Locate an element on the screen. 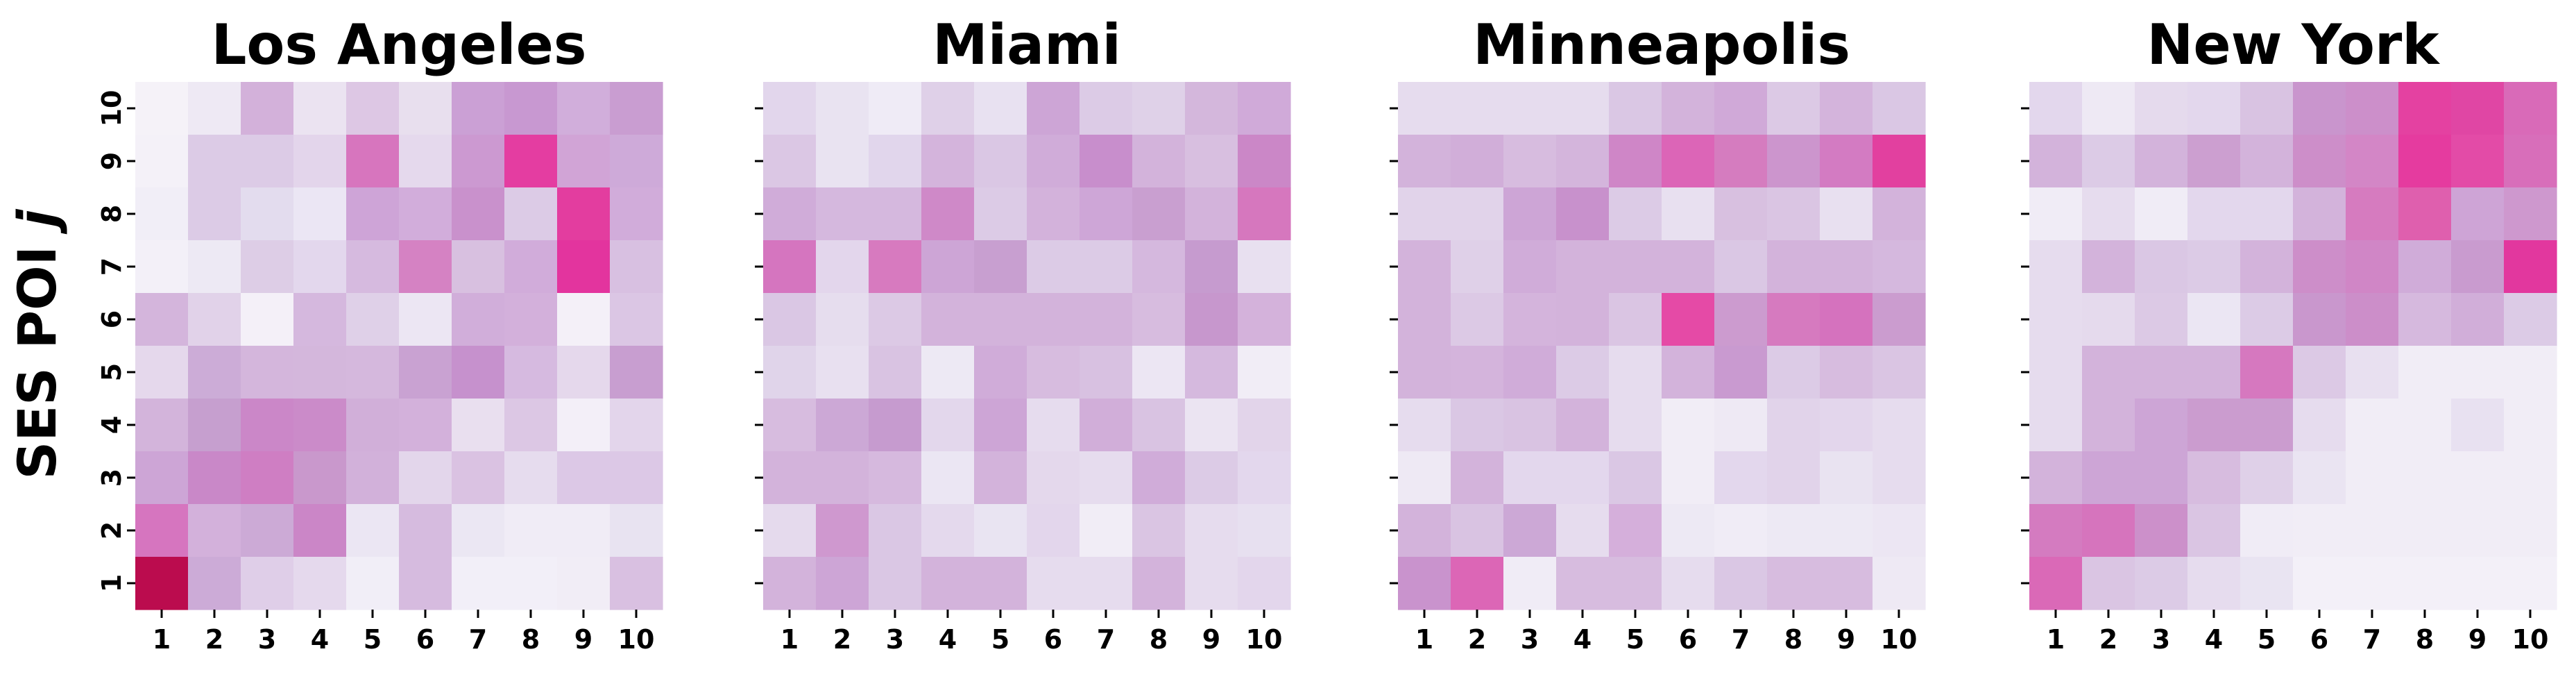 This screenshot has width=2576, height=679. y-tick-label: 3 is located at coordinates (111, 478).